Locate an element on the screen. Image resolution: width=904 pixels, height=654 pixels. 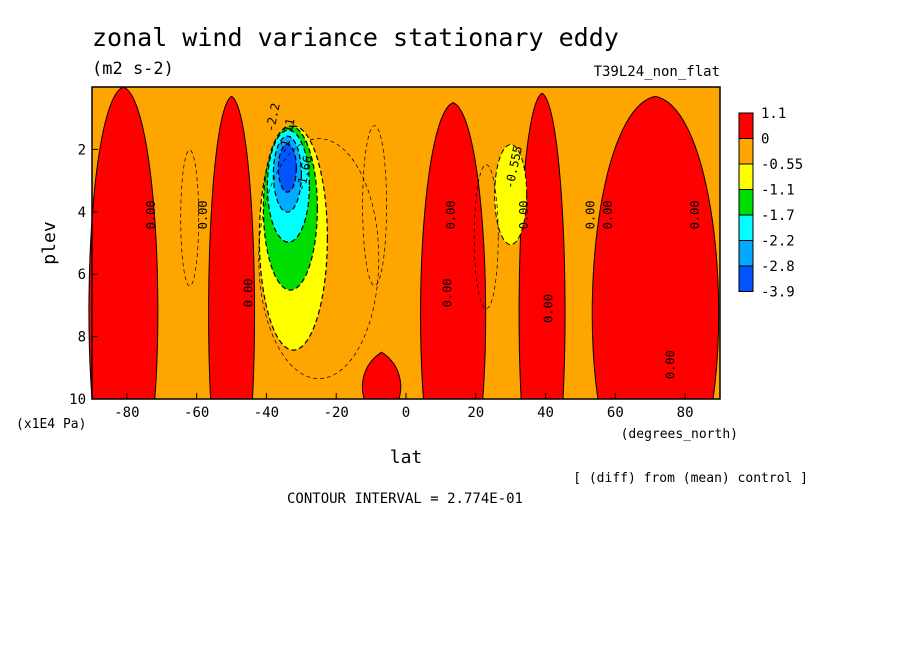
colorbar-label-7: -3.9 is located at coordinates (778, 293).